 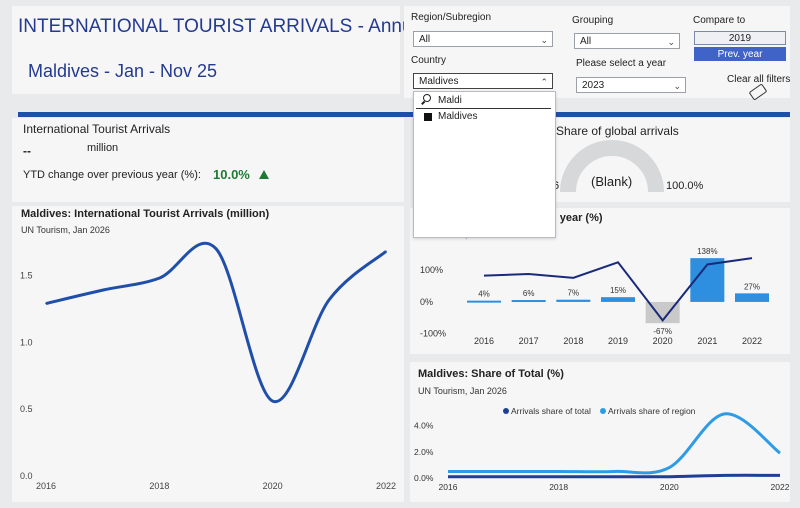 I want to click on search-icon-handle, so click(x=423, y=102).